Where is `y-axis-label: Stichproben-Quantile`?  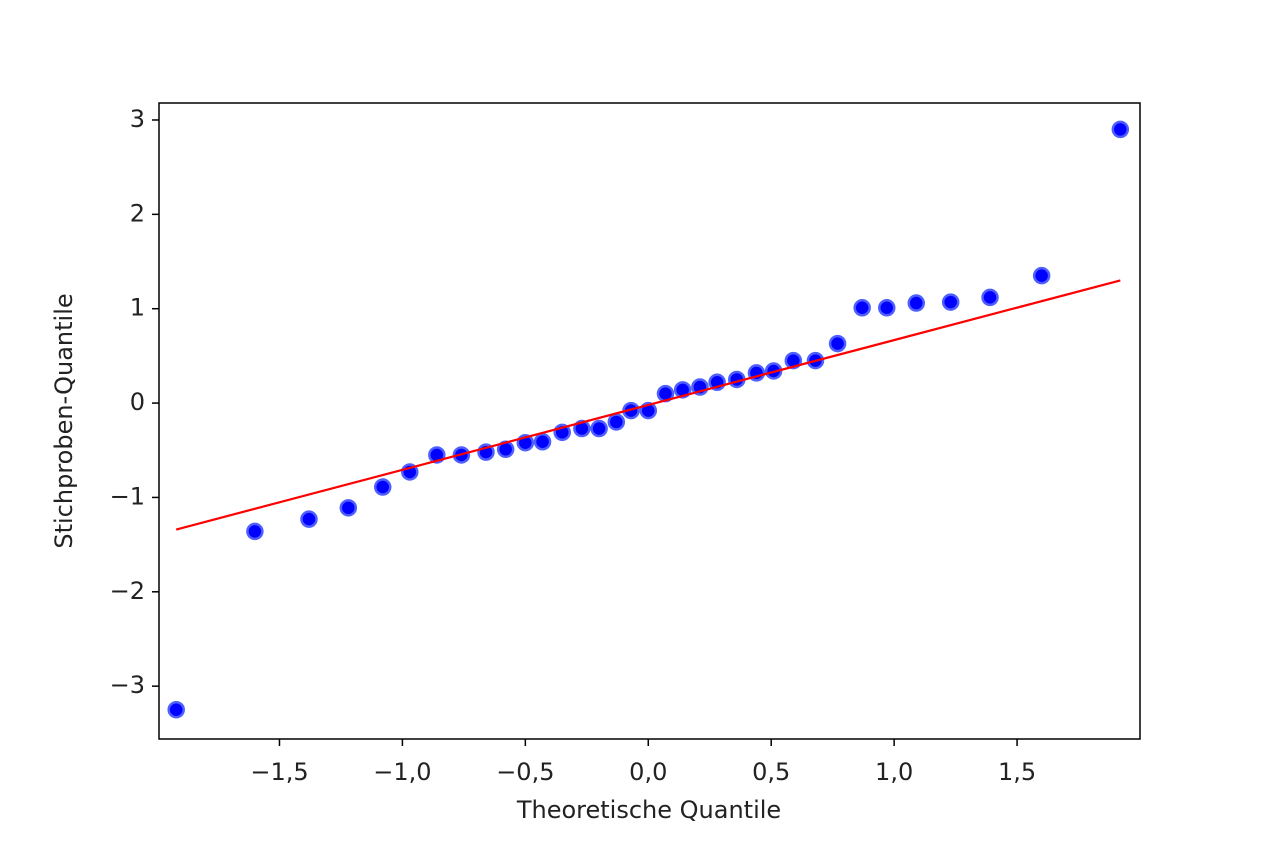 y-axis-label: Stichproben-Quantile is located at coordinates (64, 420).